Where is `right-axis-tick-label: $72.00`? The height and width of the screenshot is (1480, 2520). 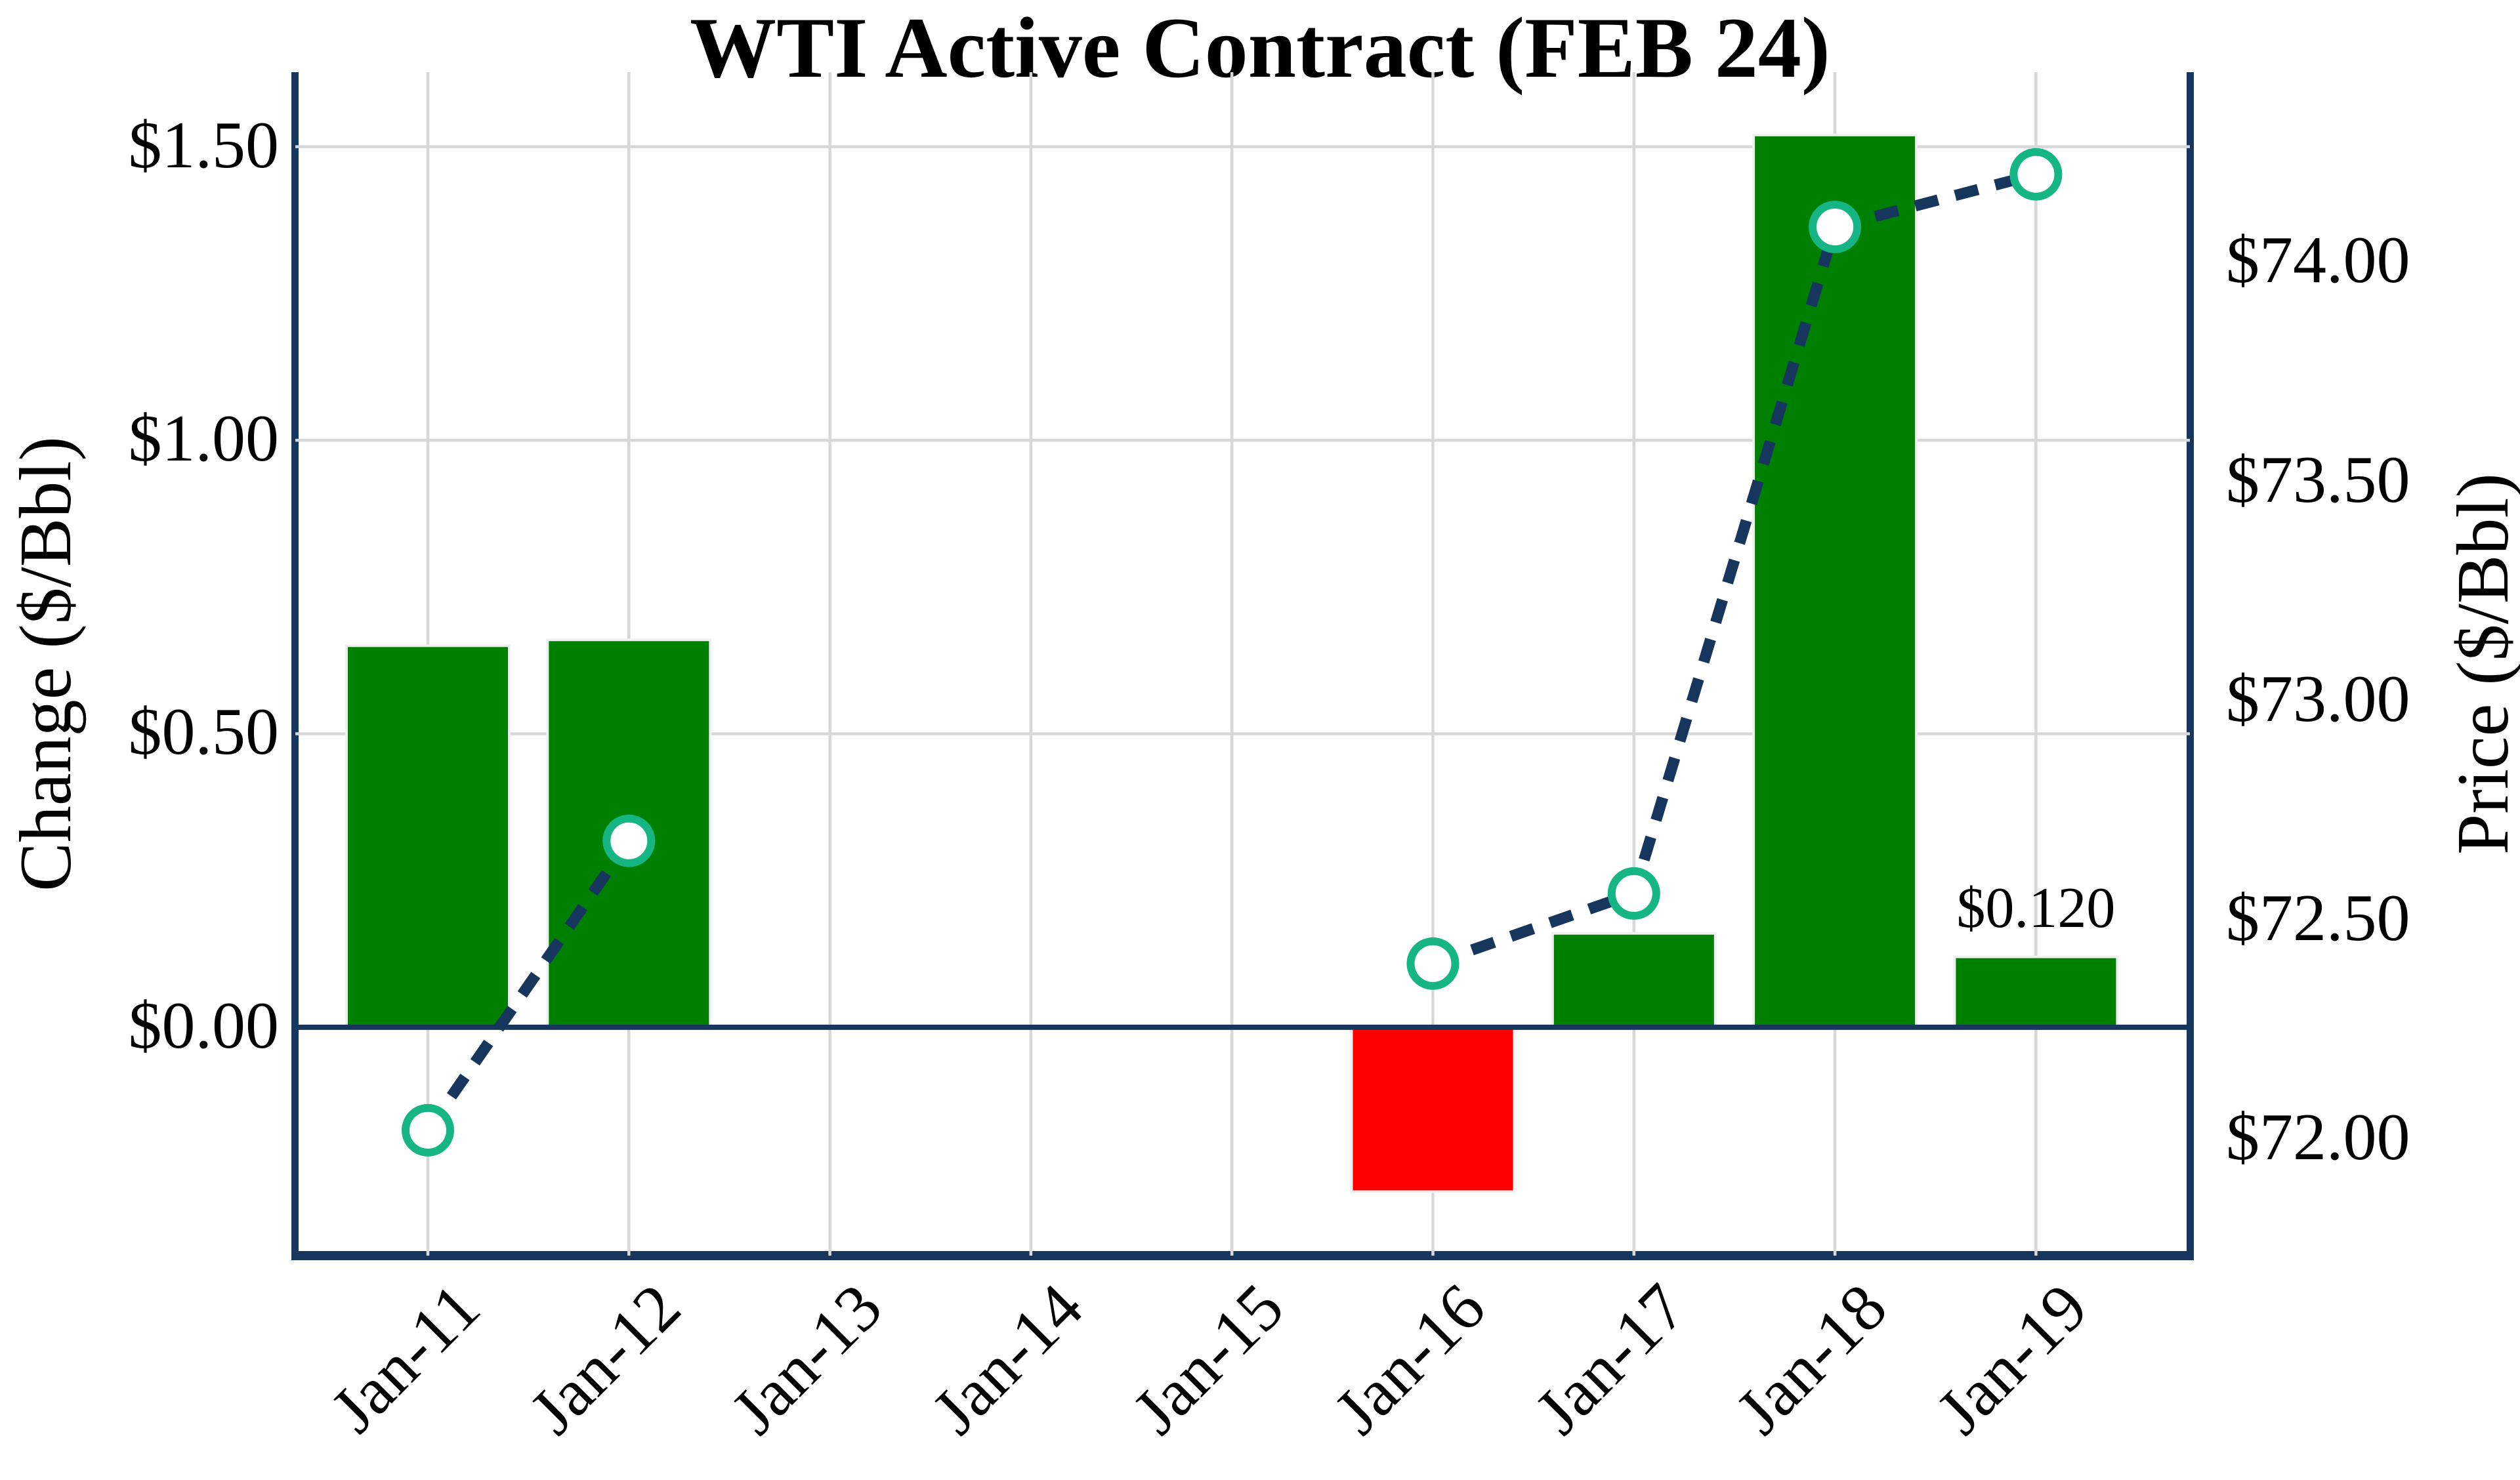 right-axis-tick-label: $72.00 is located at coordinates (2318, 1137).